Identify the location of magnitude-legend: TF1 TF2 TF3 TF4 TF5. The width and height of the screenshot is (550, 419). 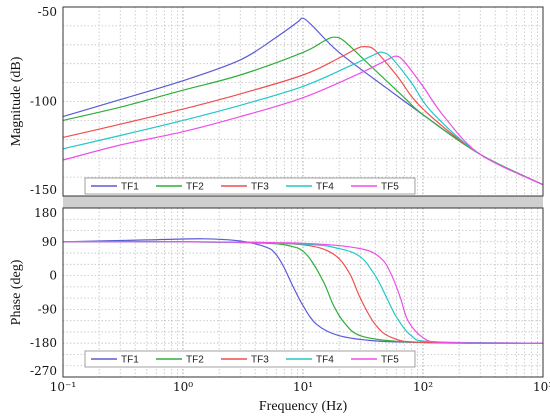
(250, 186).